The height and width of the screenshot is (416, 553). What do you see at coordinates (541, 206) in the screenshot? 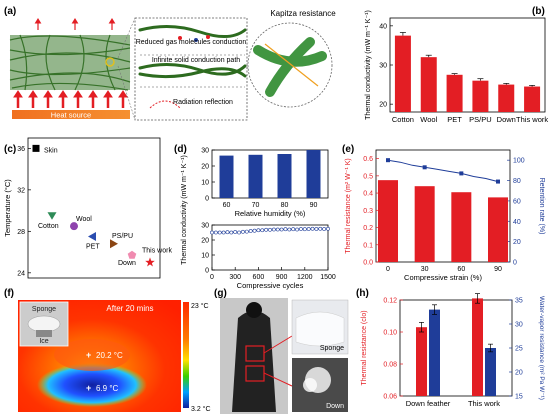
I see `y2-axis-label: Retention rate (%)` at bounding box center [541, 206].